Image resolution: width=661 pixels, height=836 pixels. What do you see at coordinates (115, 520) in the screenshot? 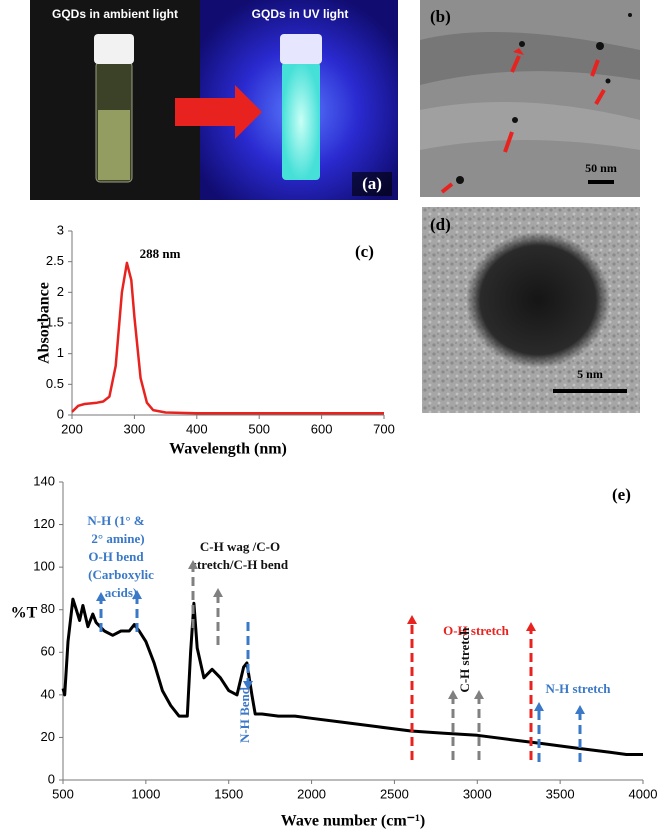
I see `annotation: N-H (1° &` at bounding box center [115, 520].